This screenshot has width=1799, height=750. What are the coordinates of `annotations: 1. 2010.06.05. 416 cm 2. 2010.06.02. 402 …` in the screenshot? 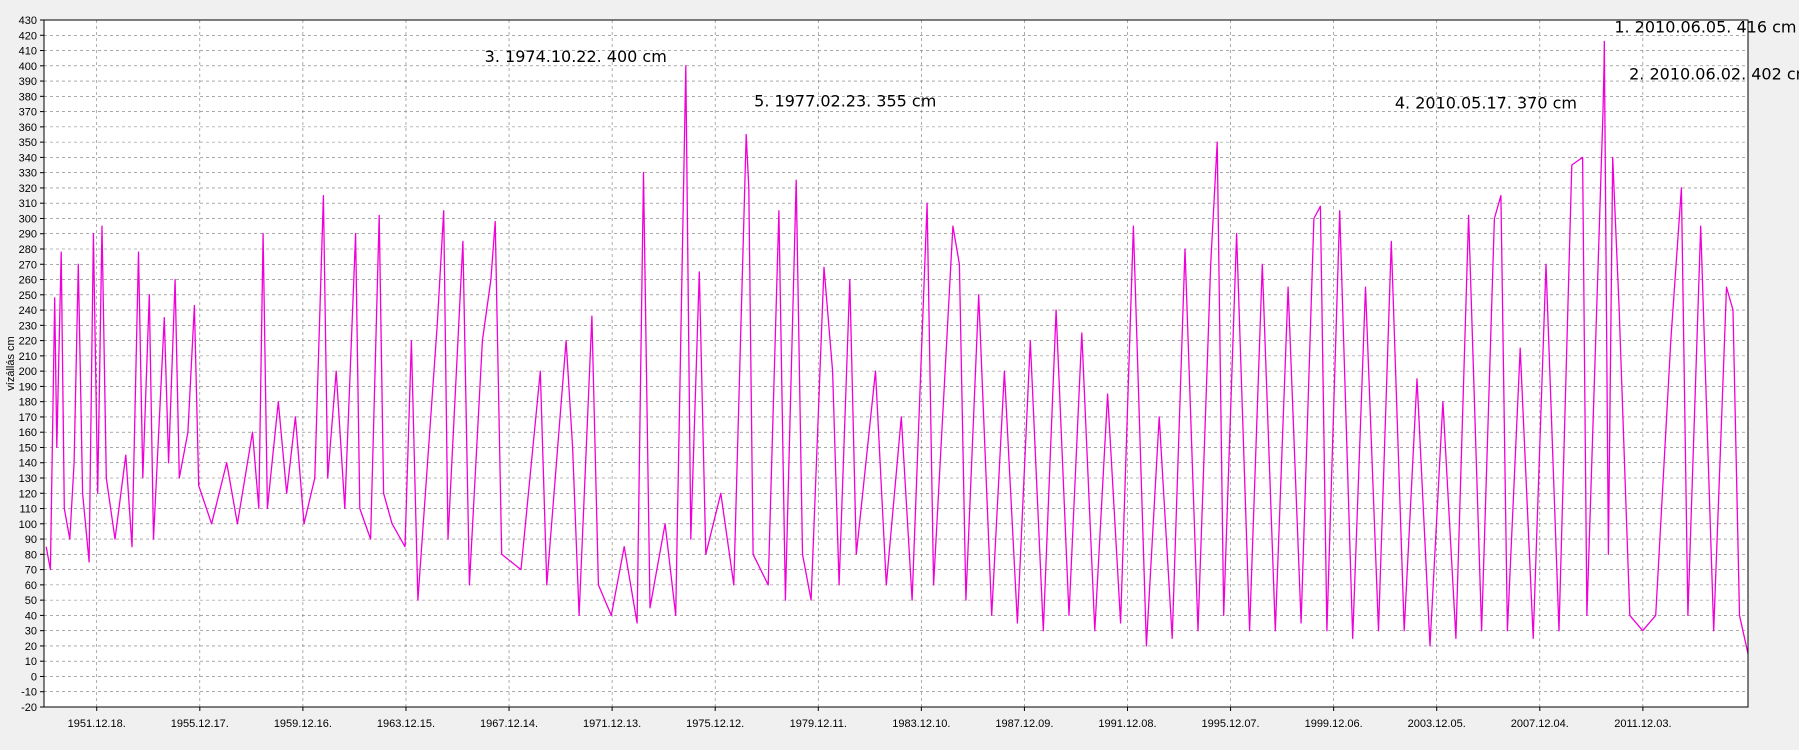 It's located at (1142, 64).